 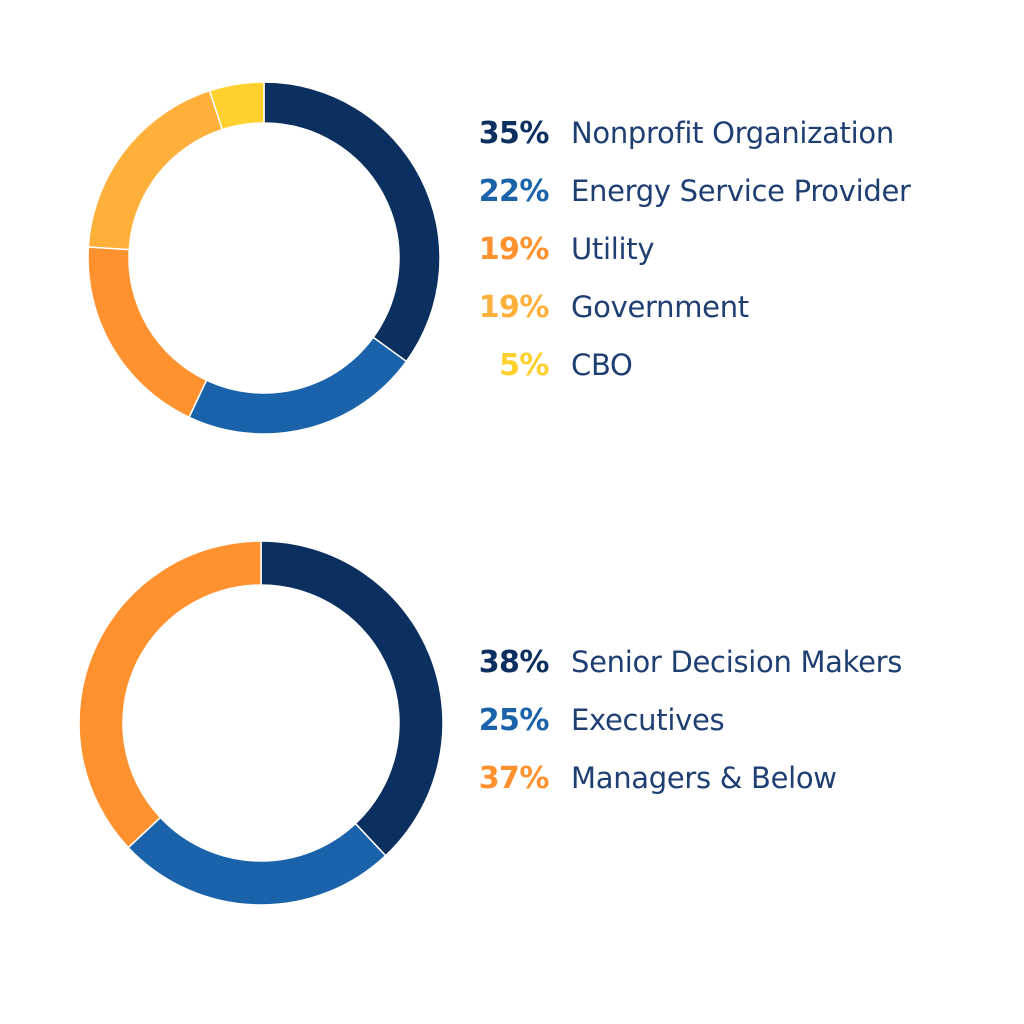 What do you see at coordinates (514, 662) in the screenshot?
I see `legend-value: 38%` at bounding box center [514, 662].